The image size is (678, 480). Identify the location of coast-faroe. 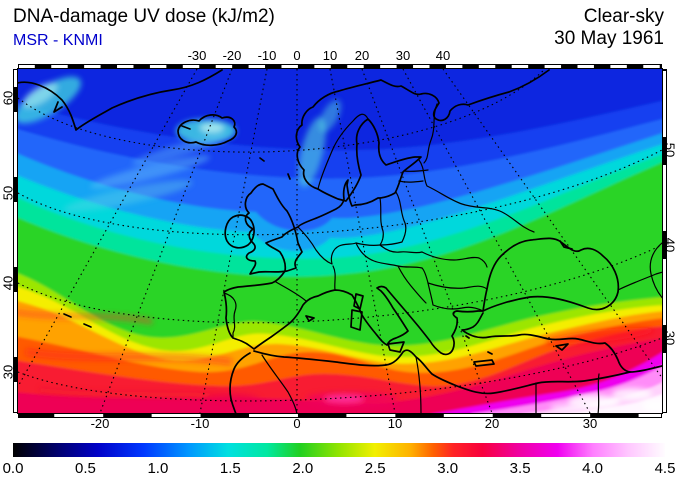
(275, 168).